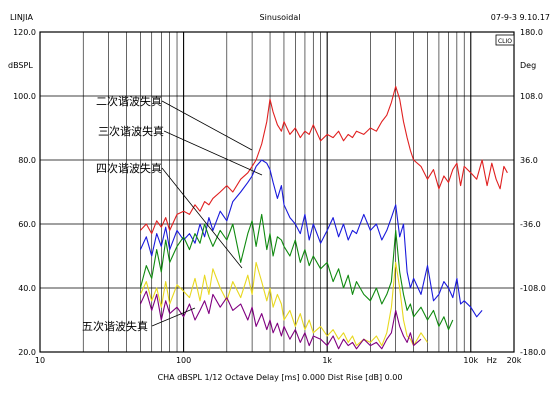  I want to click on y2-tick-label: -108.0, so click(533, 288).